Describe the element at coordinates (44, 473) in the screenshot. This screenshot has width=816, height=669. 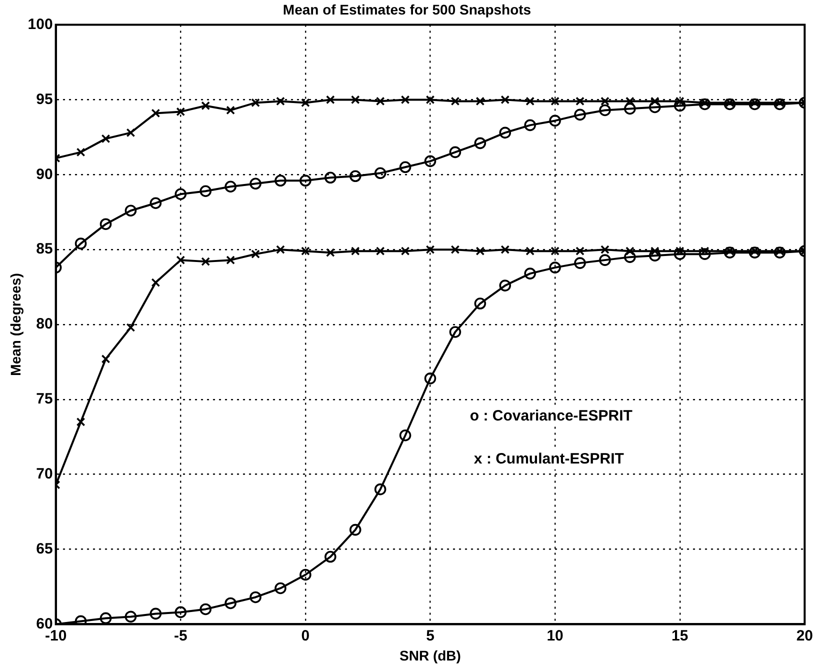
I see `y-tick-label: 70` at that location.